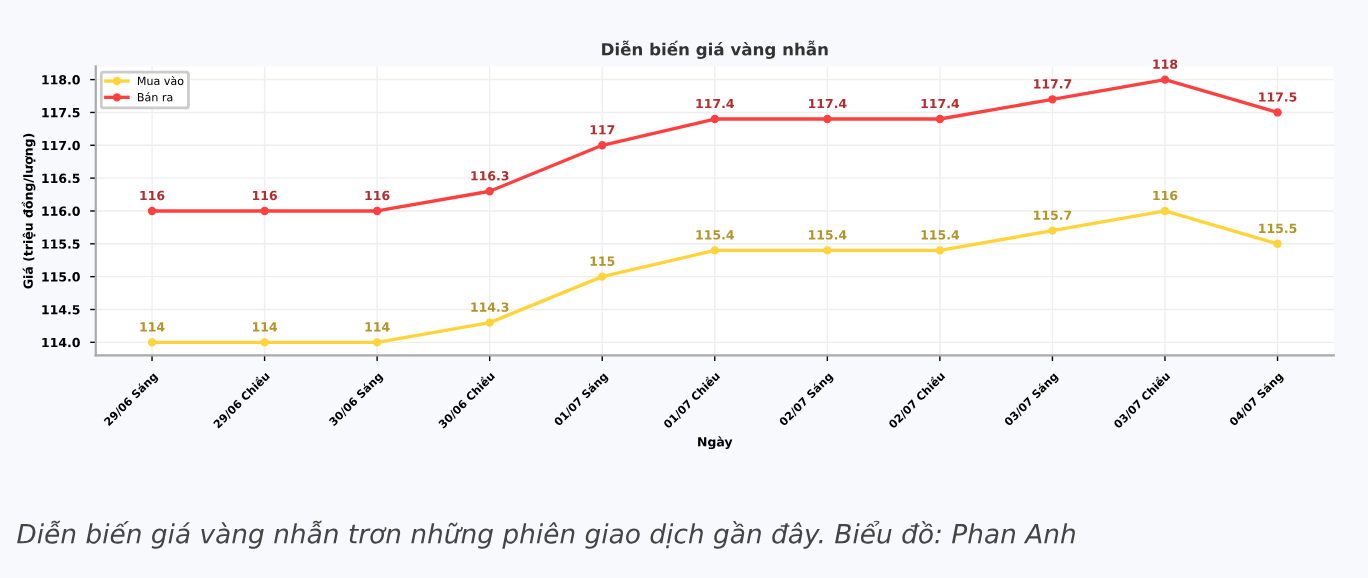 This screenshot has width=1368, height=578. Describe the element at coordinates (715, 49) in the screenshot. I see `chart-title: Diễn biến giá vàng nhẫn` at that location.